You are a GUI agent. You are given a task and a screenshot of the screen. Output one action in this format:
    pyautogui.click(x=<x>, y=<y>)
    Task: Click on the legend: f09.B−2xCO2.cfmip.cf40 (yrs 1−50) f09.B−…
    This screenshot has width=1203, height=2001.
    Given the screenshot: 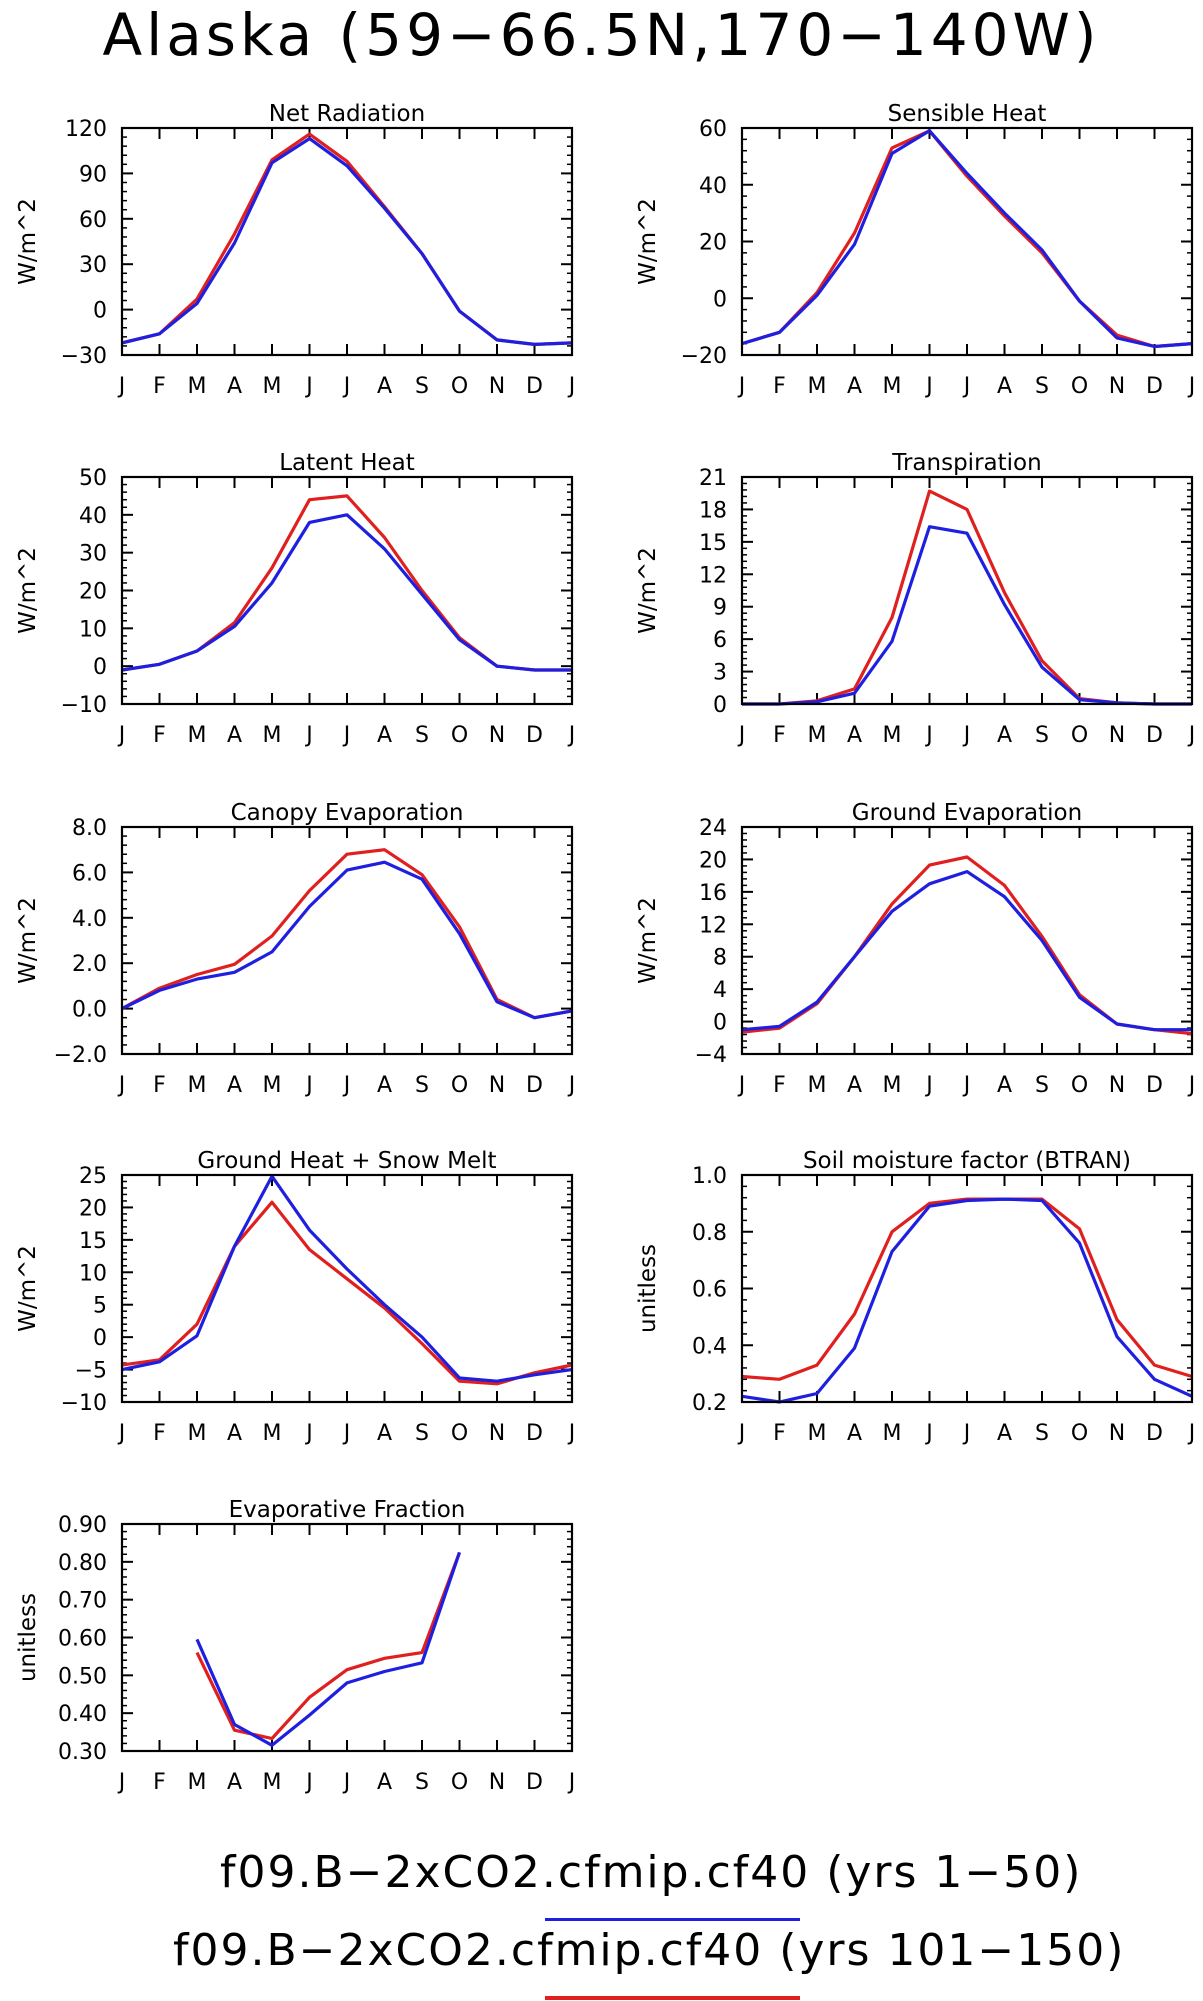 What is the action you would take?
    pyautogui.click(x=601, y=1923)
    